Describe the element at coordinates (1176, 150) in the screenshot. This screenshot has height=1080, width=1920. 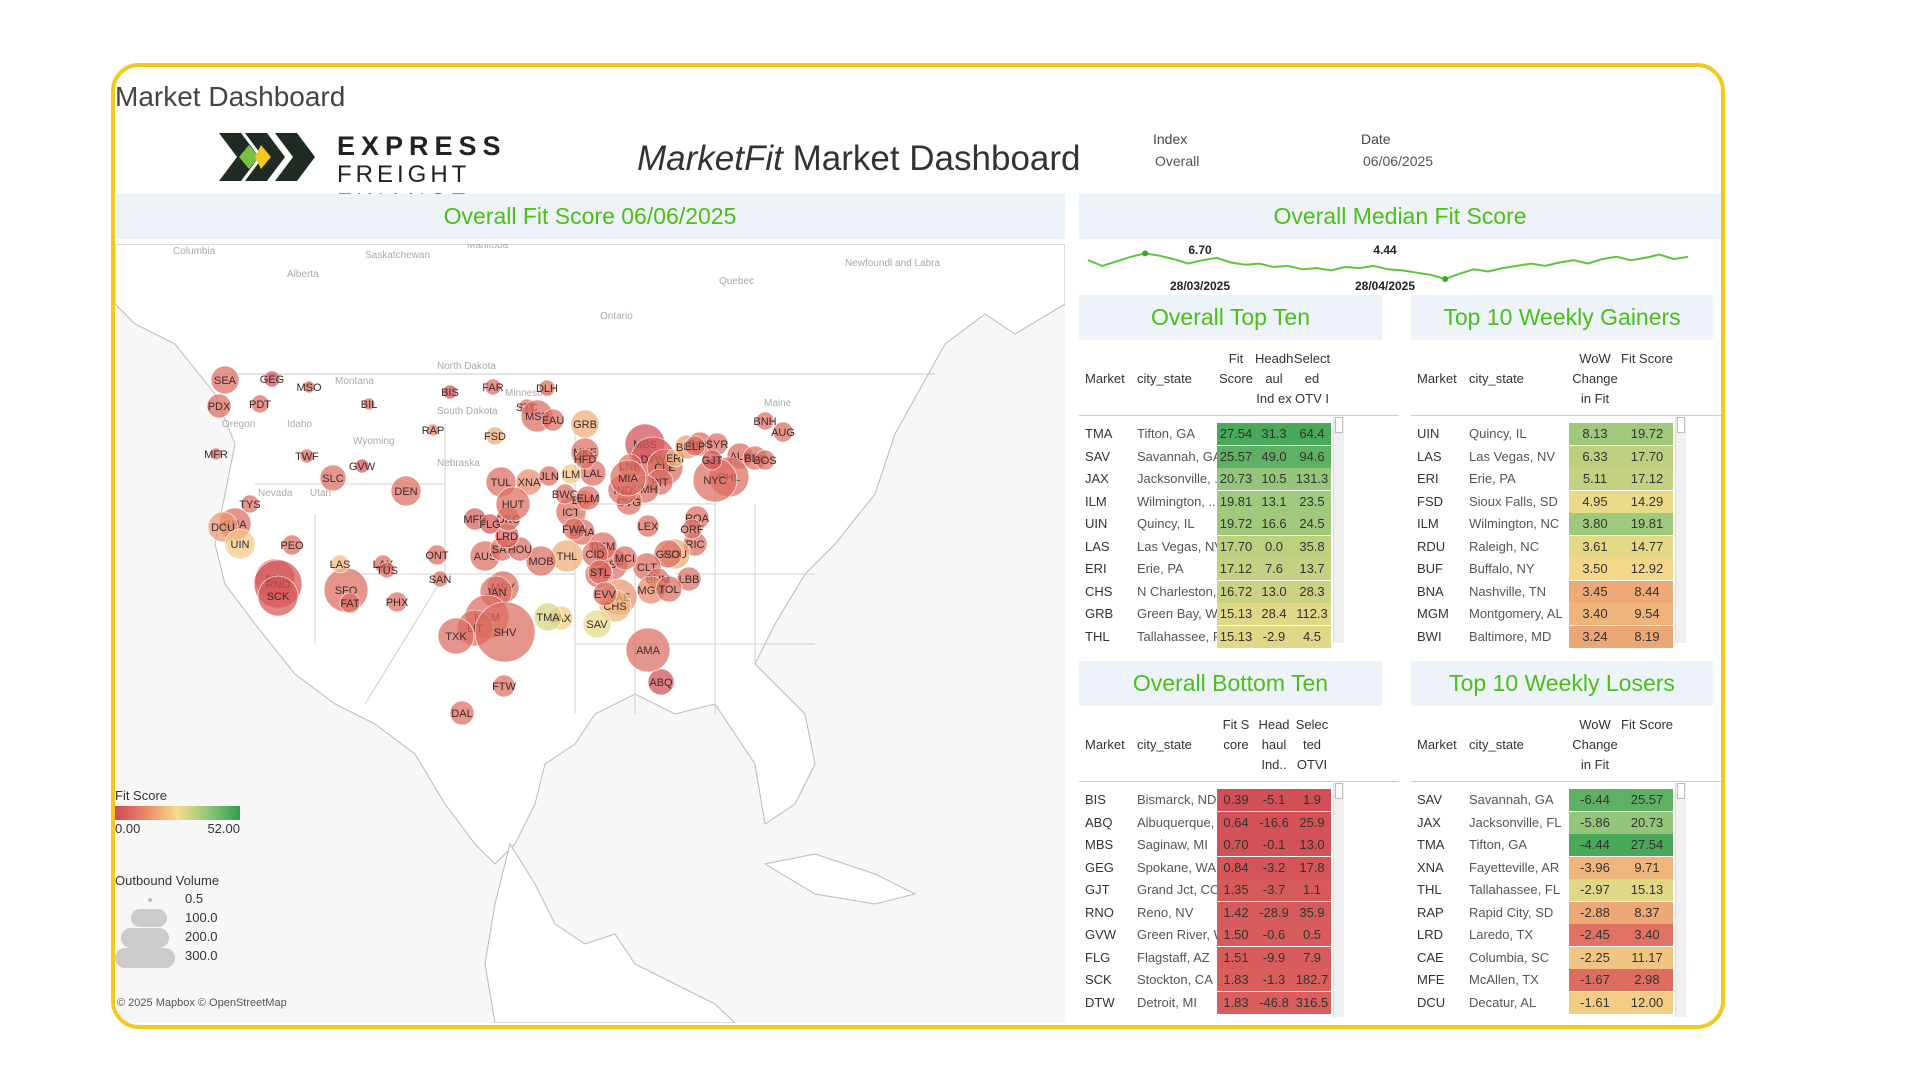
I see `index-filter: Index Overall` at that location.